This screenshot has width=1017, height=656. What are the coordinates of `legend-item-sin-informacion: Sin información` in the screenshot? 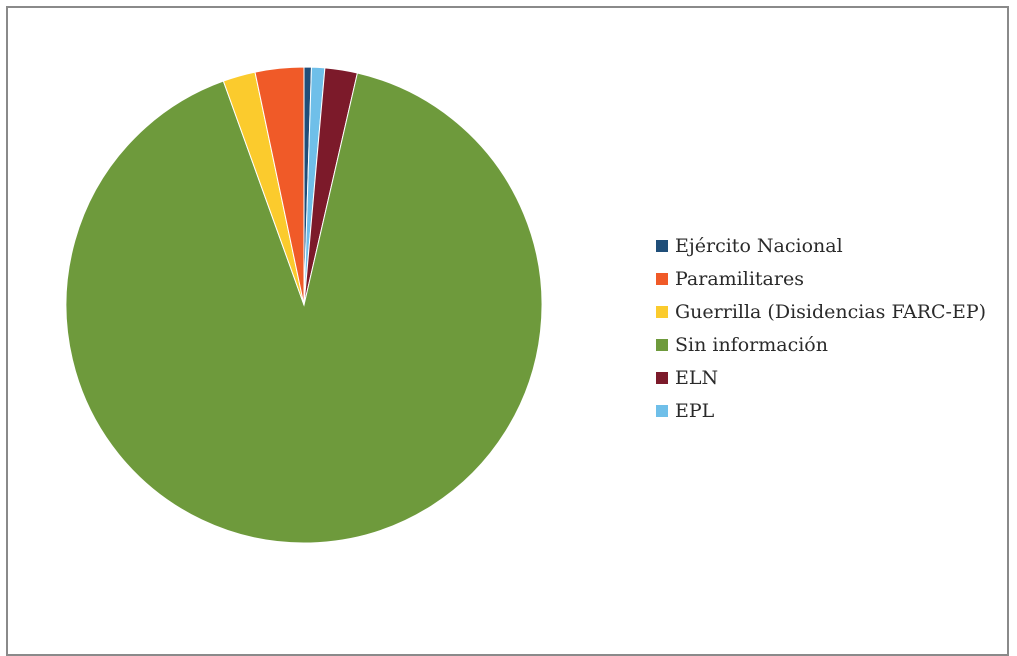 It's located at (821, 344).